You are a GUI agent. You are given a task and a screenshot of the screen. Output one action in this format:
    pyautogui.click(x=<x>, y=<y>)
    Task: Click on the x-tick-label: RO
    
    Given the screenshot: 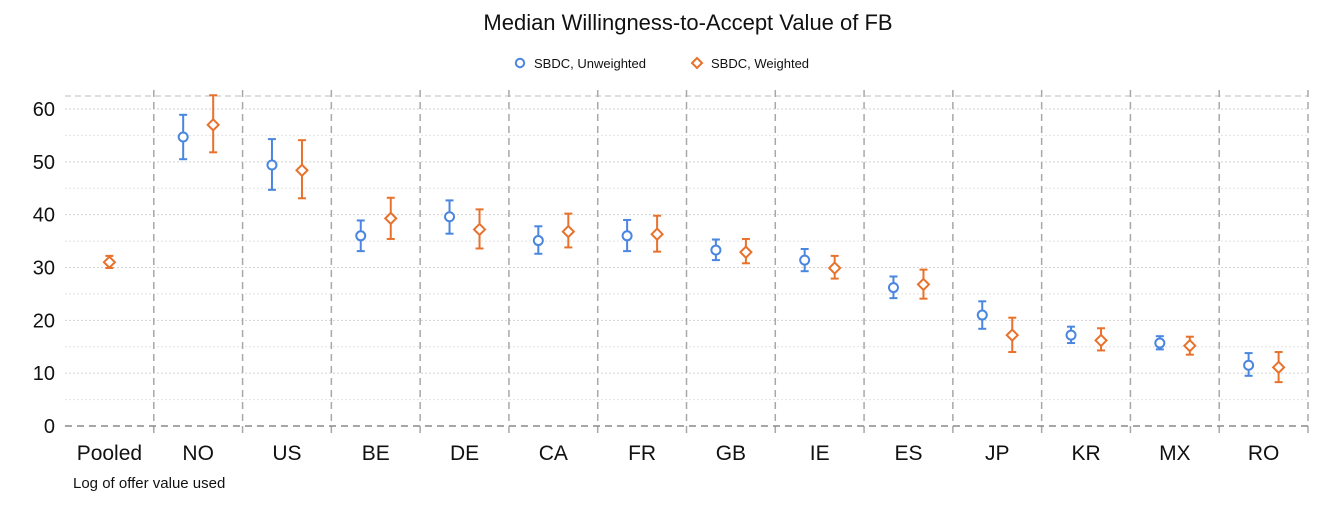 What is the action you would take?
    pyautogui.click(x=1264, y=453)
    